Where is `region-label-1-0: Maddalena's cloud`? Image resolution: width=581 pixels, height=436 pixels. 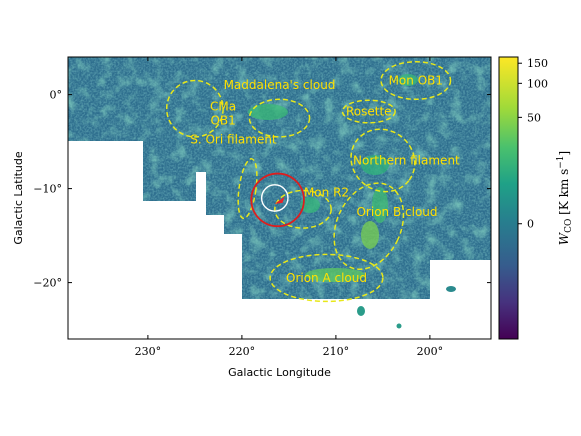
region-label-1-0: Maddalena's cloud is located at coordinates (280, 85).